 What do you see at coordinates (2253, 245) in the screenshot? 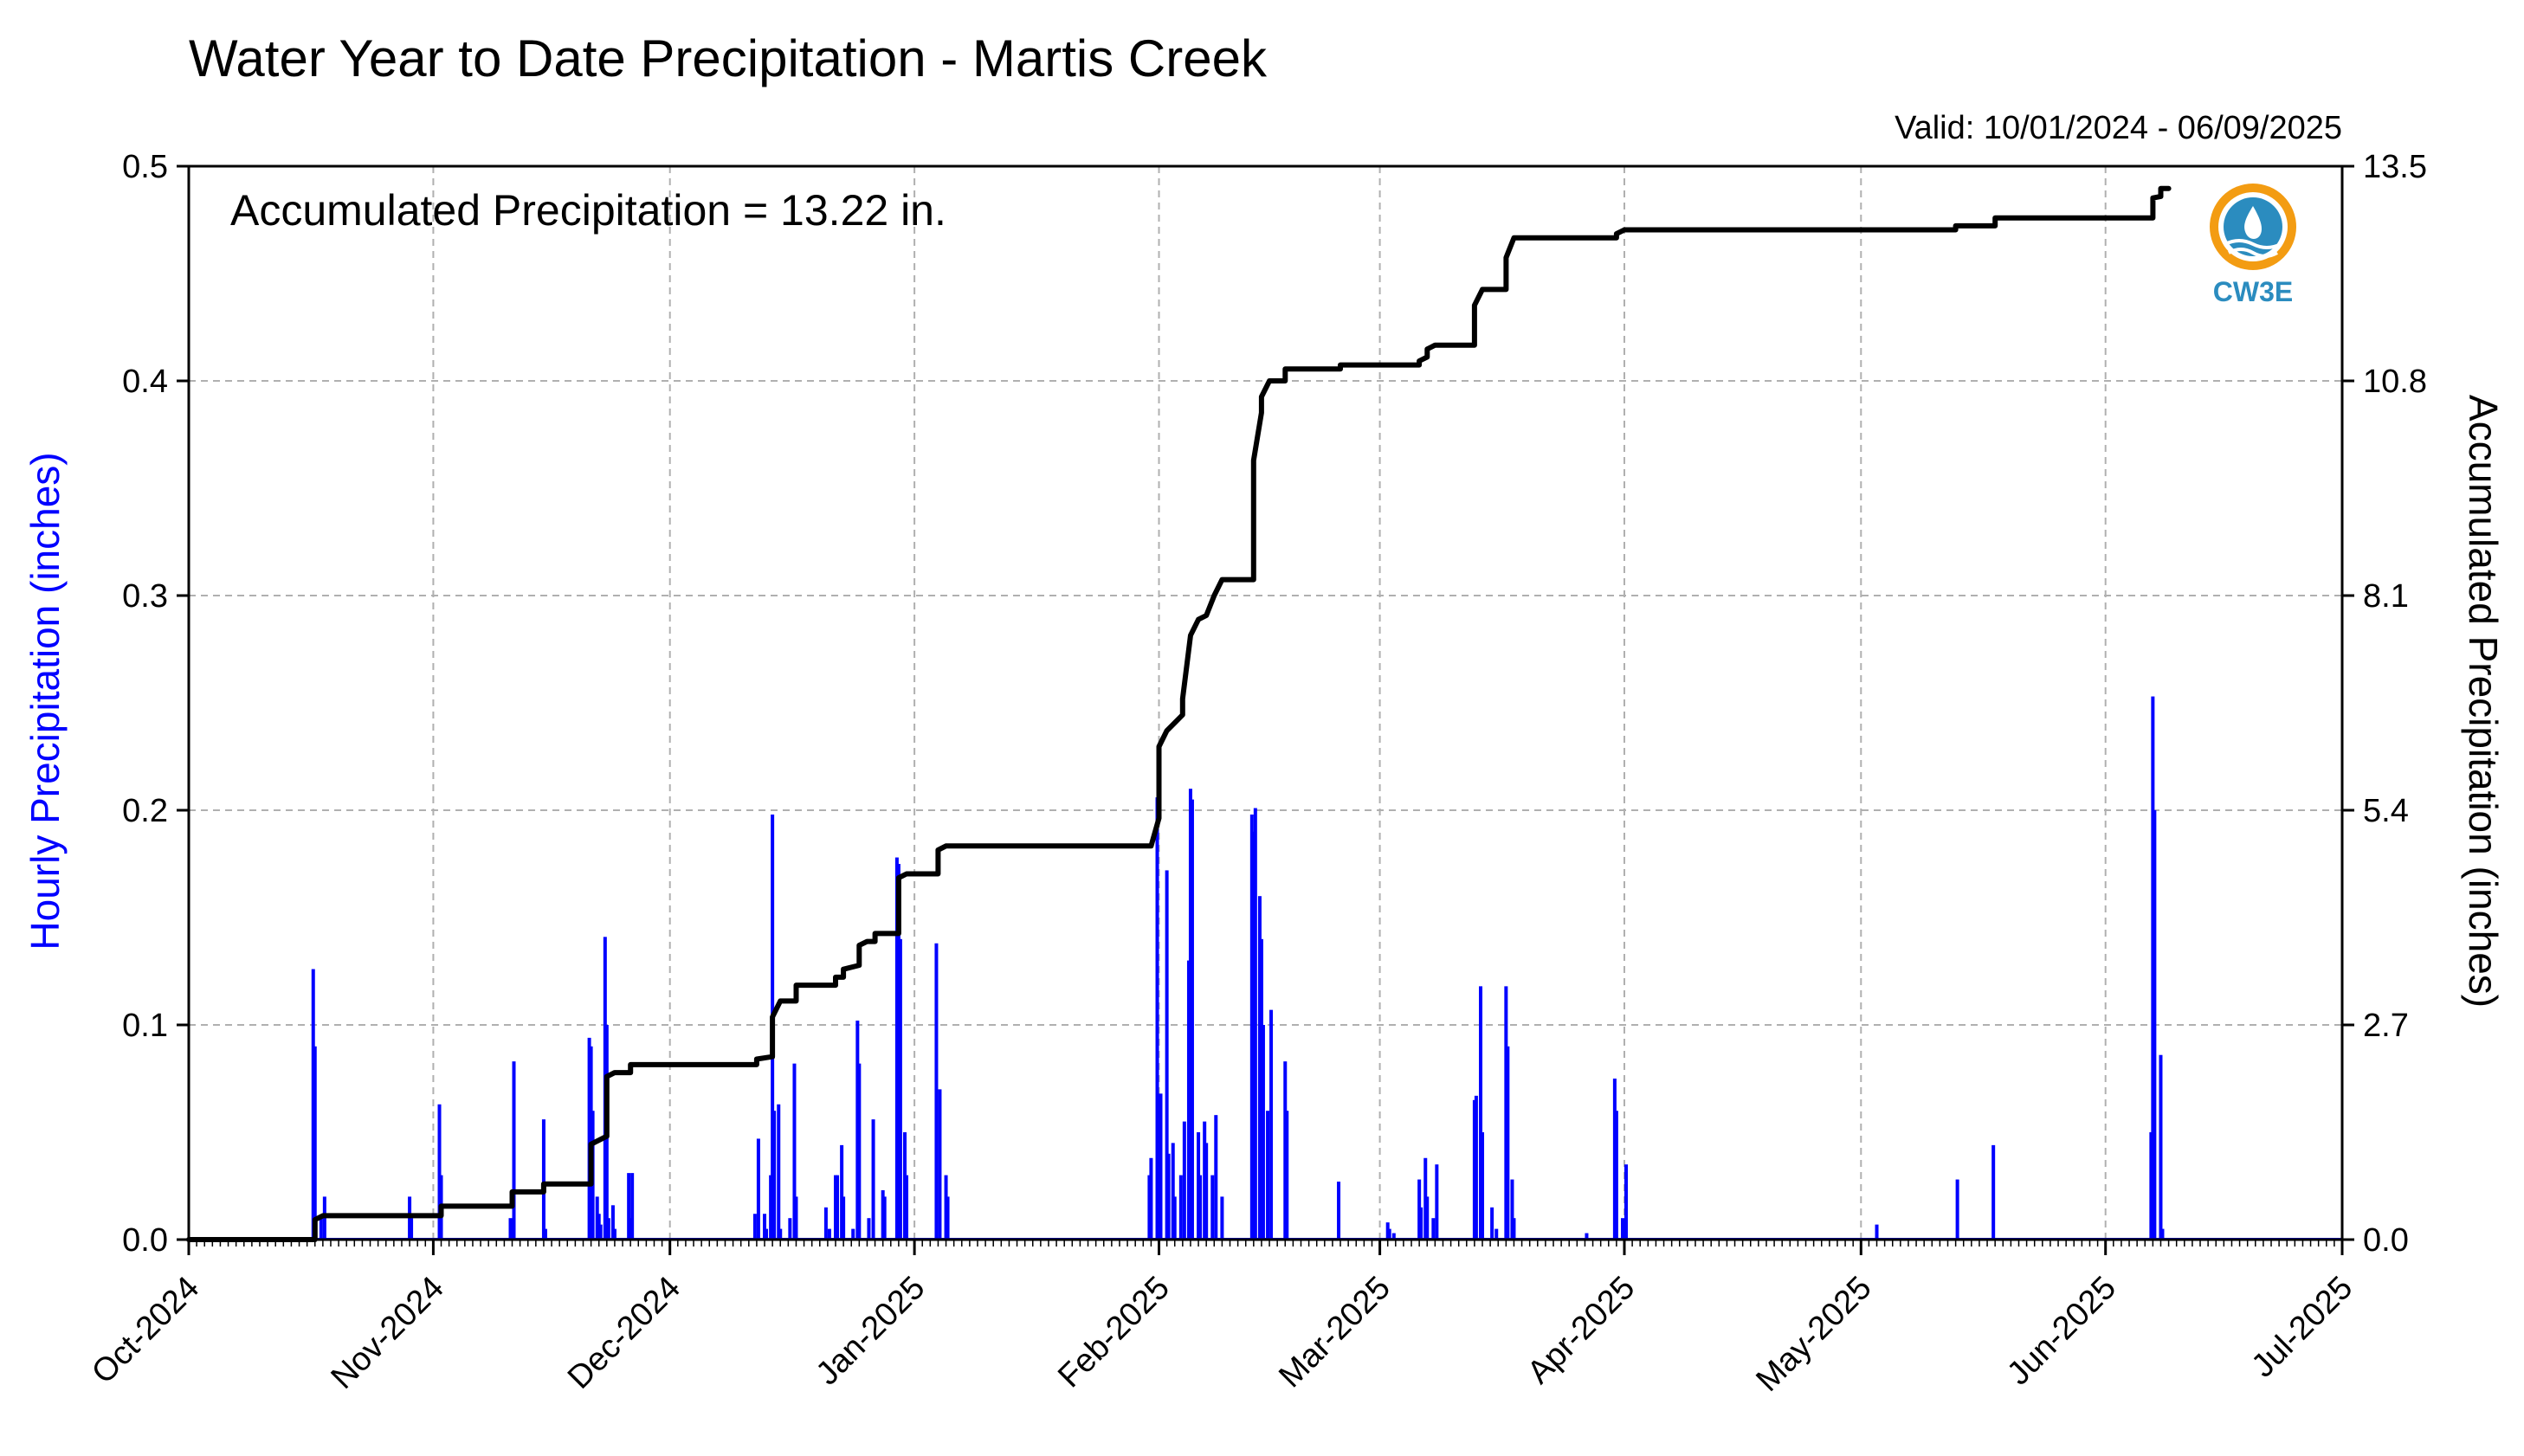
I see `cw3e-logo: CW3E` at bounding box center [2253, 245].